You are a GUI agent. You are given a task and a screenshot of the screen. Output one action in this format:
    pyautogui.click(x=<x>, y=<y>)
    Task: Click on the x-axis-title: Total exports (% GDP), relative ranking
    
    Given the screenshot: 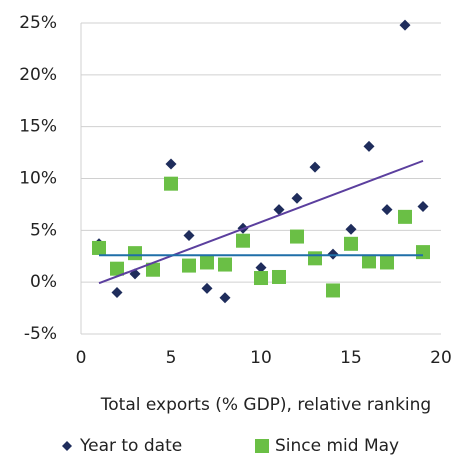 What is the action you would take?
    pyautogui.click(x=265, y=405)
    